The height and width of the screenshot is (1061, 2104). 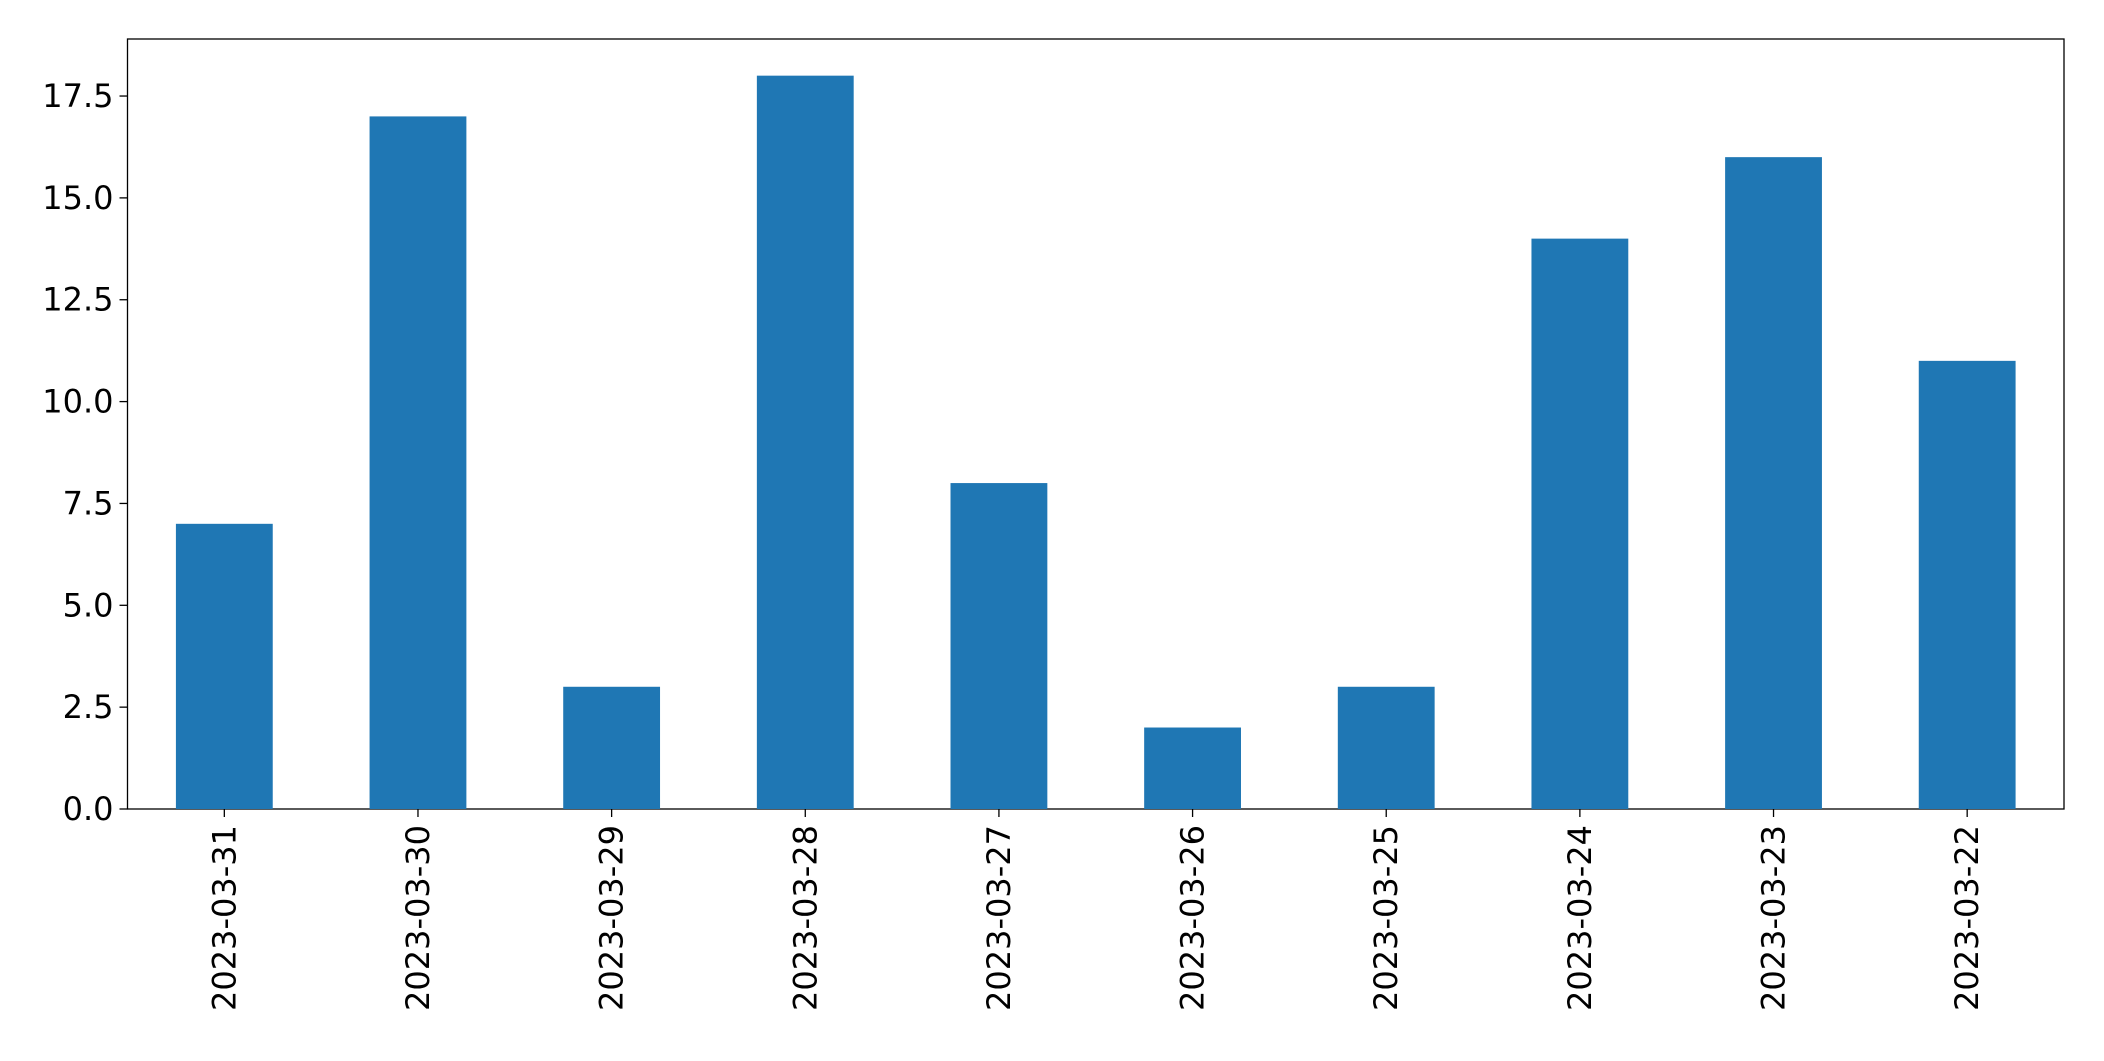 I want to click on x-tick-label: 2023-03-22, so click(x=1967, y=918).